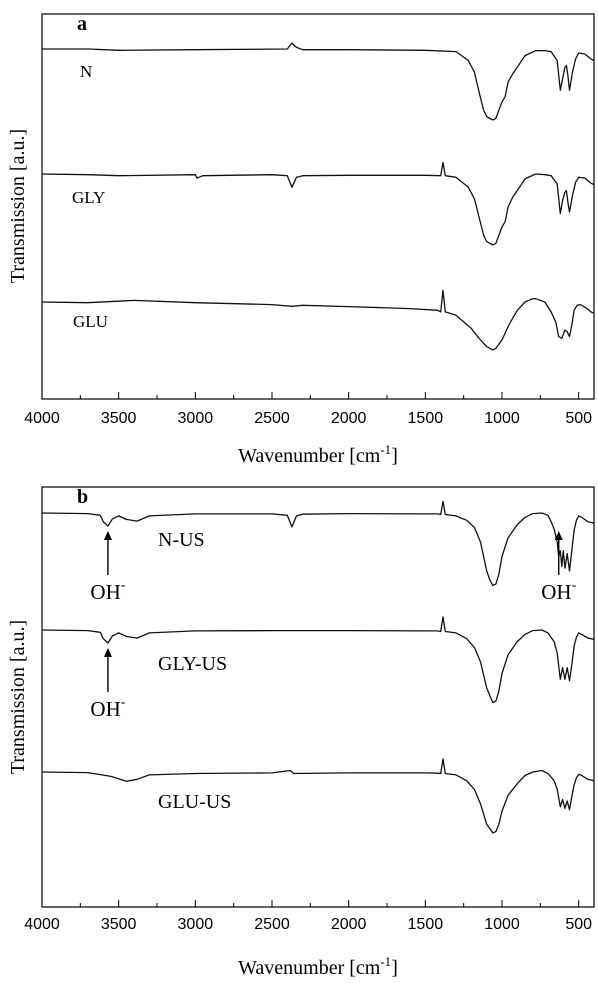  Describe the element at coordinates (310, 903) in the screenshot. I see `panel-b-x-ticks` at that location.